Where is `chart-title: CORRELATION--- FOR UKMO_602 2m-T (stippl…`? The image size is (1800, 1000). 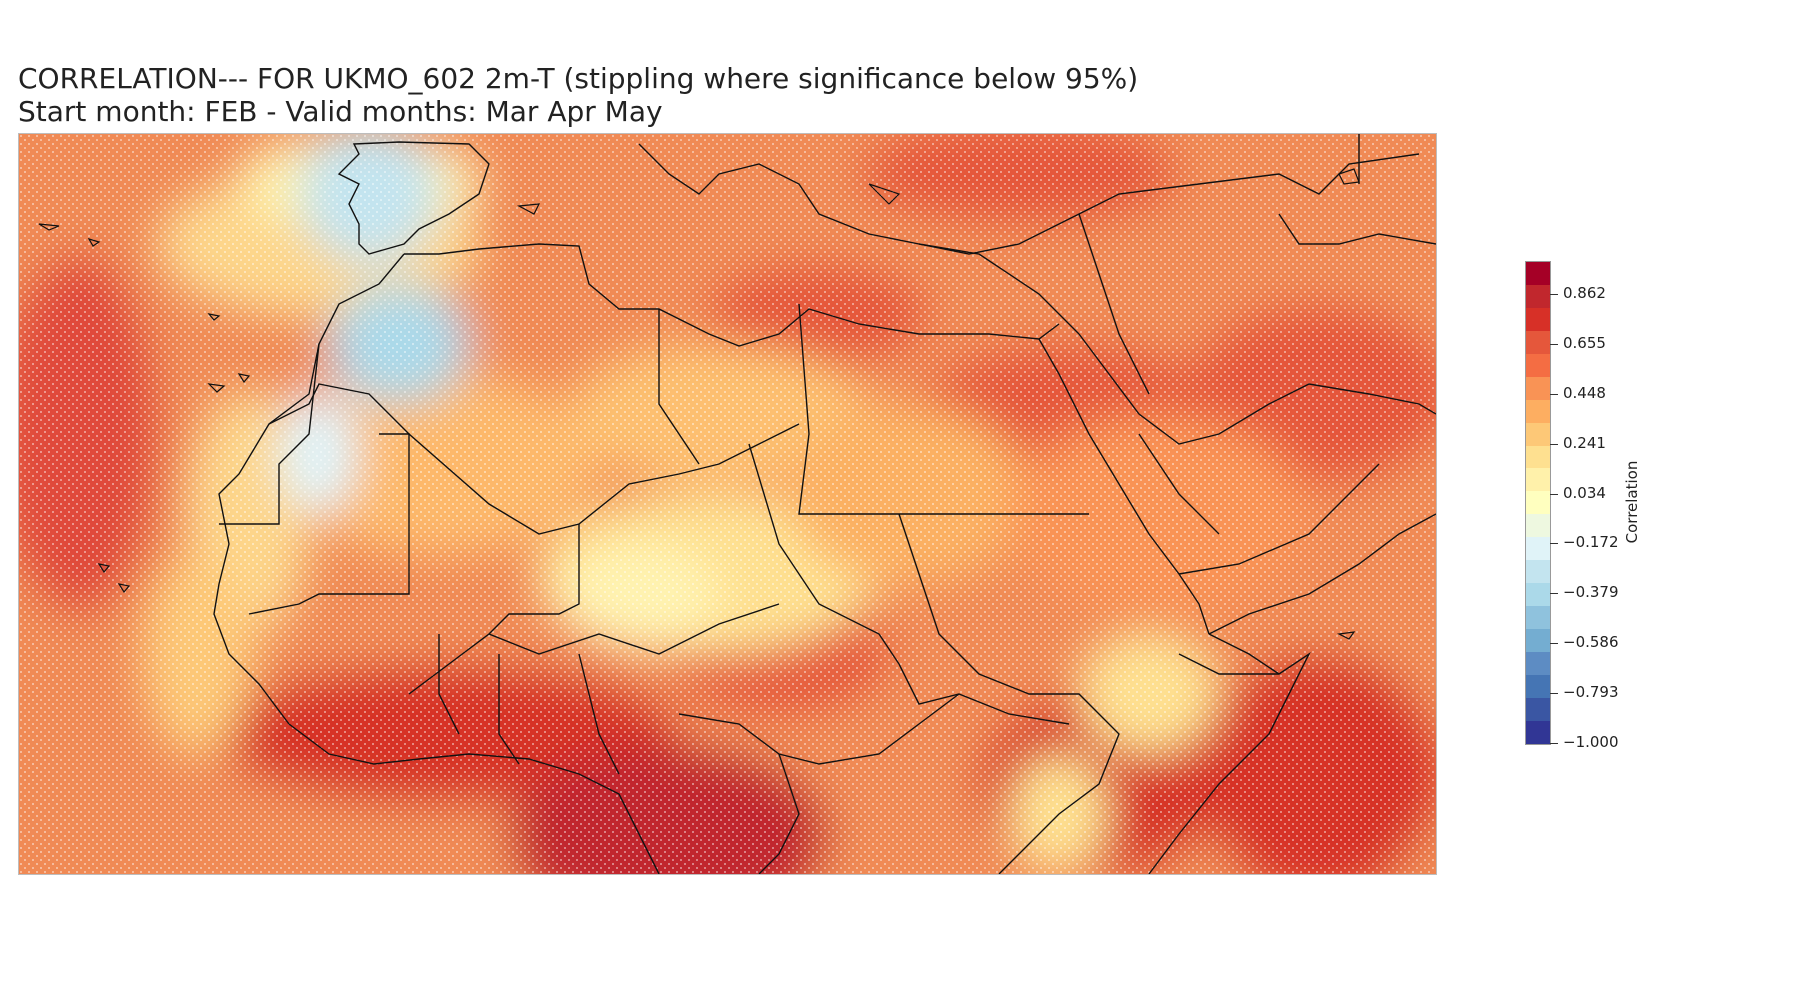 chart-title: CORRELATION--- FOR UKMO_602 2m-T (stippl… is located at coordinates (578, 95).